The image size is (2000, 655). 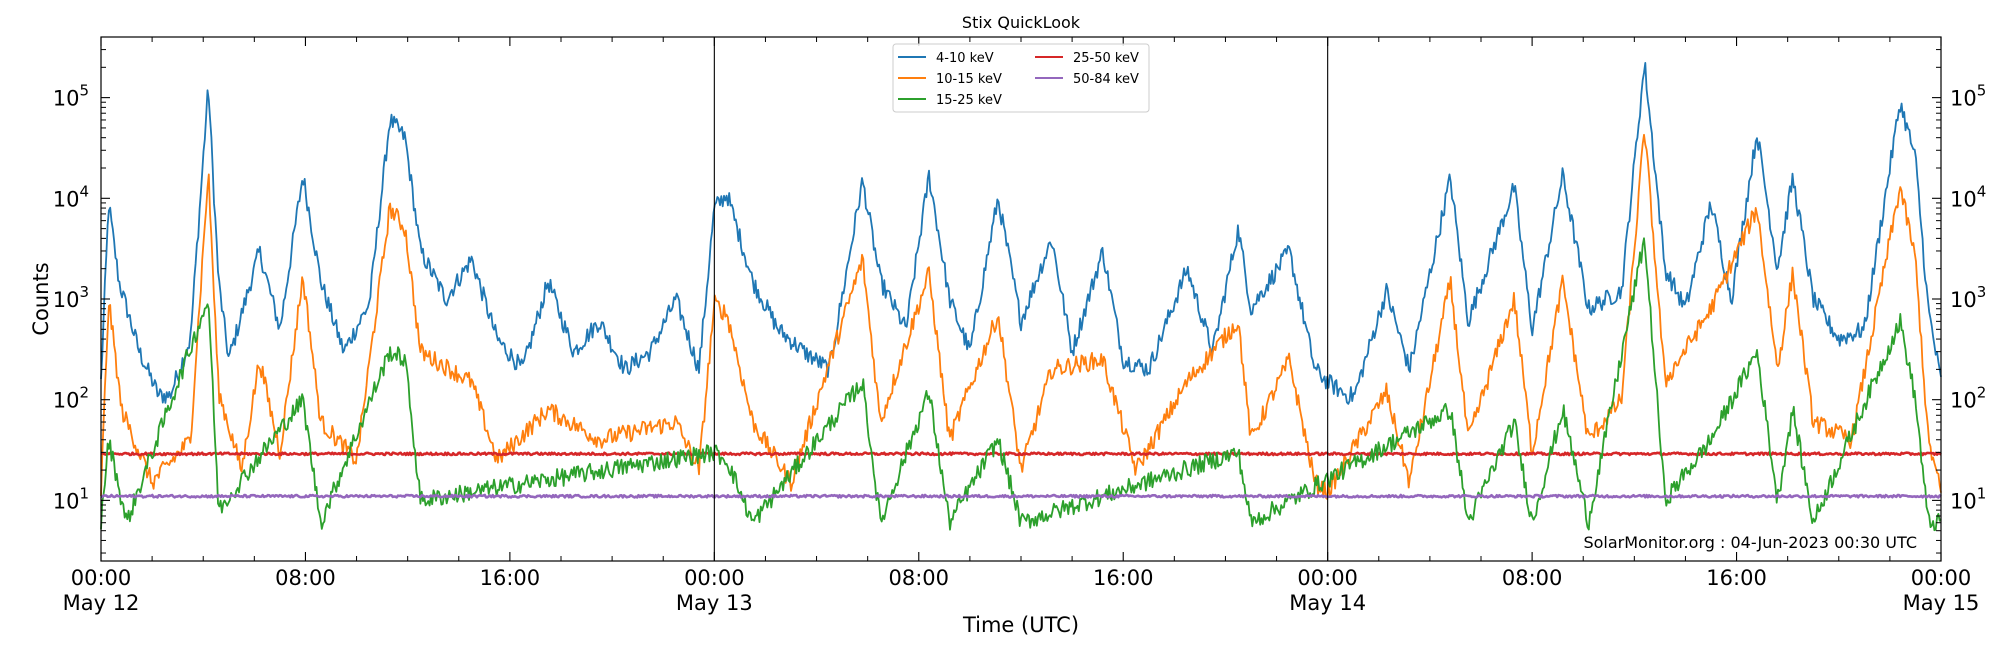 What do you see at coordinates (41, 298) in the screenshot?
I see `y-axis-title: Counts` at bounding box center [41, 298].